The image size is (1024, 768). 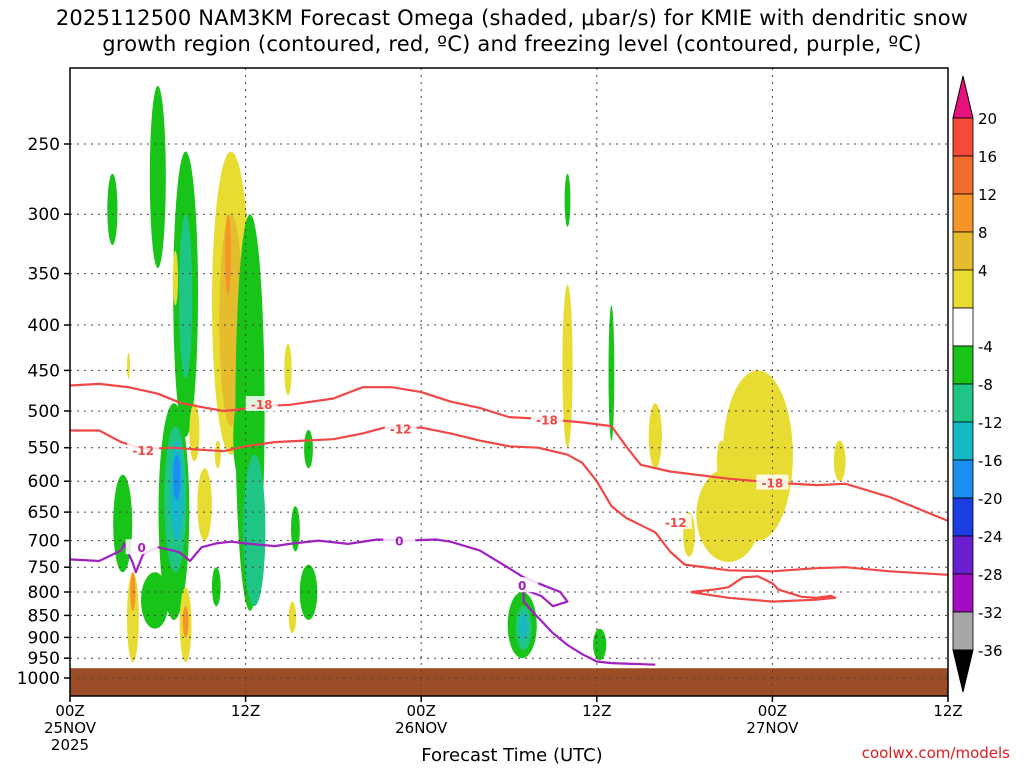 I want to click on colorbar-label: -36, so click(x=990, y=651).